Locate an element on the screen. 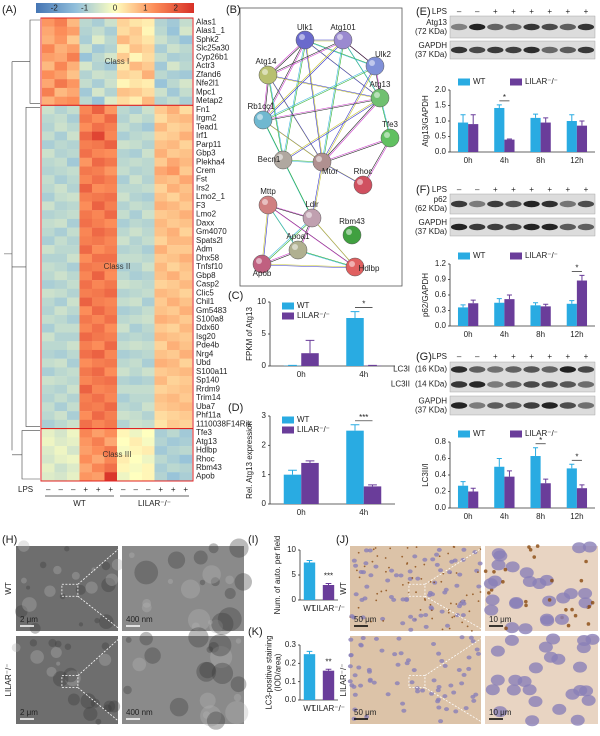 This screenshot has width=600, height=736. class-label: Class II is located at coordinates (117, 266).